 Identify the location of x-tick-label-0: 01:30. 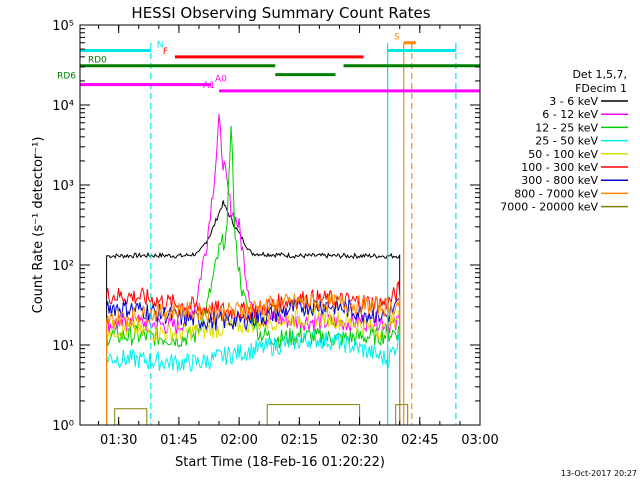
(118, 440).